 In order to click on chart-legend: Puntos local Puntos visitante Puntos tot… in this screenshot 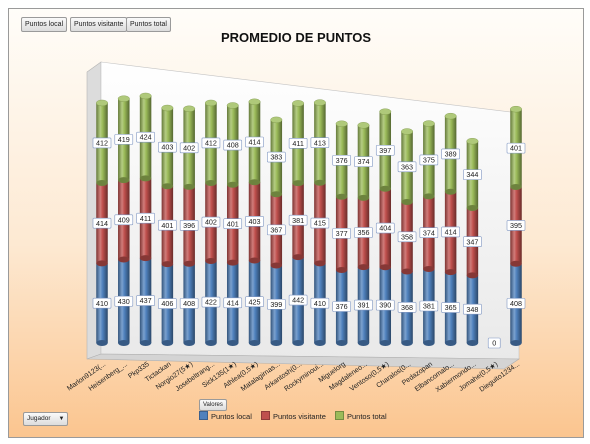, I will do `click(296, 417)`.